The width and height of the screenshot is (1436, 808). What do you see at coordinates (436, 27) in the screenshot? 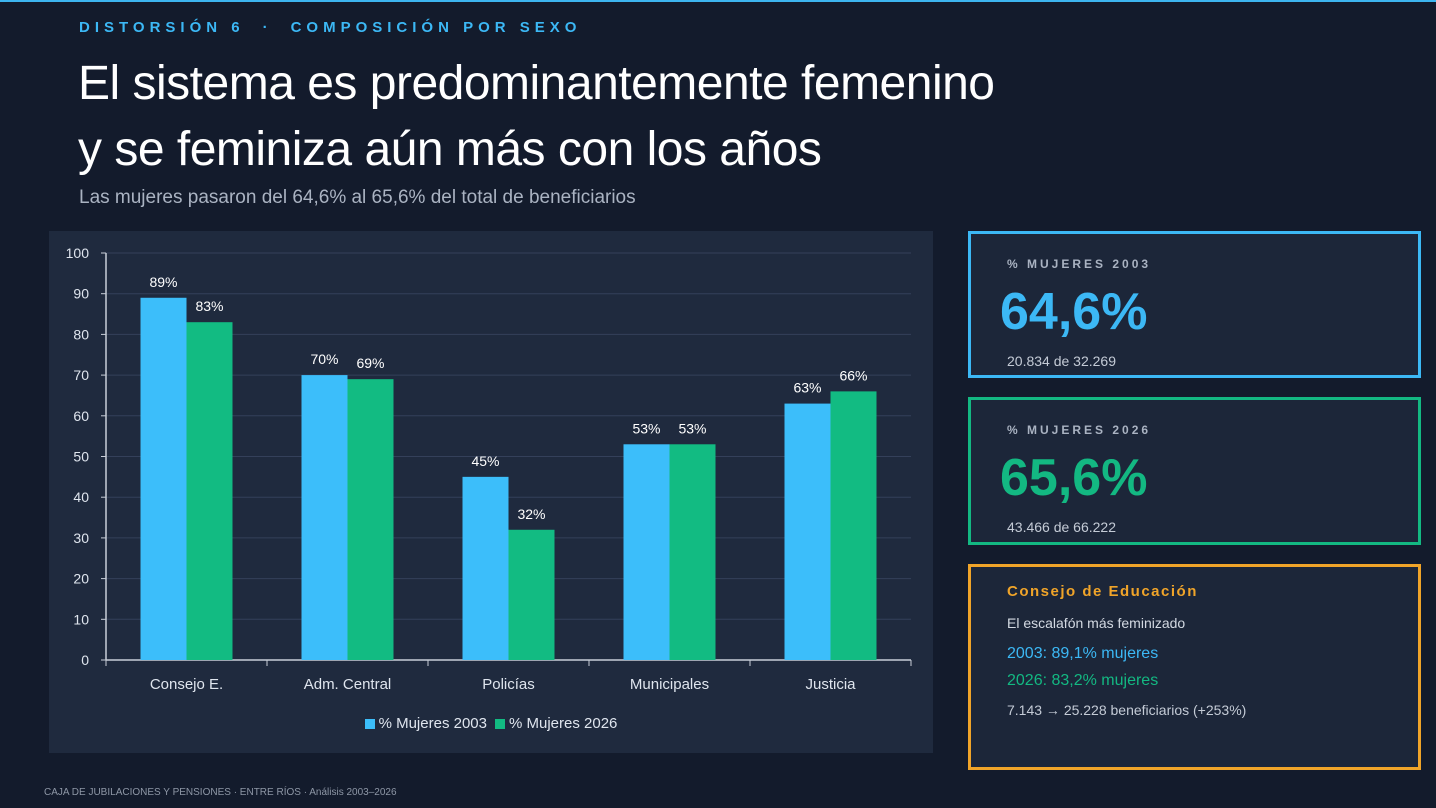
I see `eyebrow-topic: COMPOSICIÓN POR SEXO` at bounding box center [436, 27].